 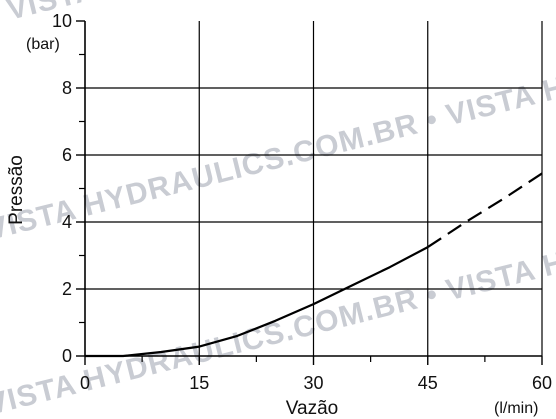 I want to click on y-tick-label-10: 10, so click(x=62, y=21).